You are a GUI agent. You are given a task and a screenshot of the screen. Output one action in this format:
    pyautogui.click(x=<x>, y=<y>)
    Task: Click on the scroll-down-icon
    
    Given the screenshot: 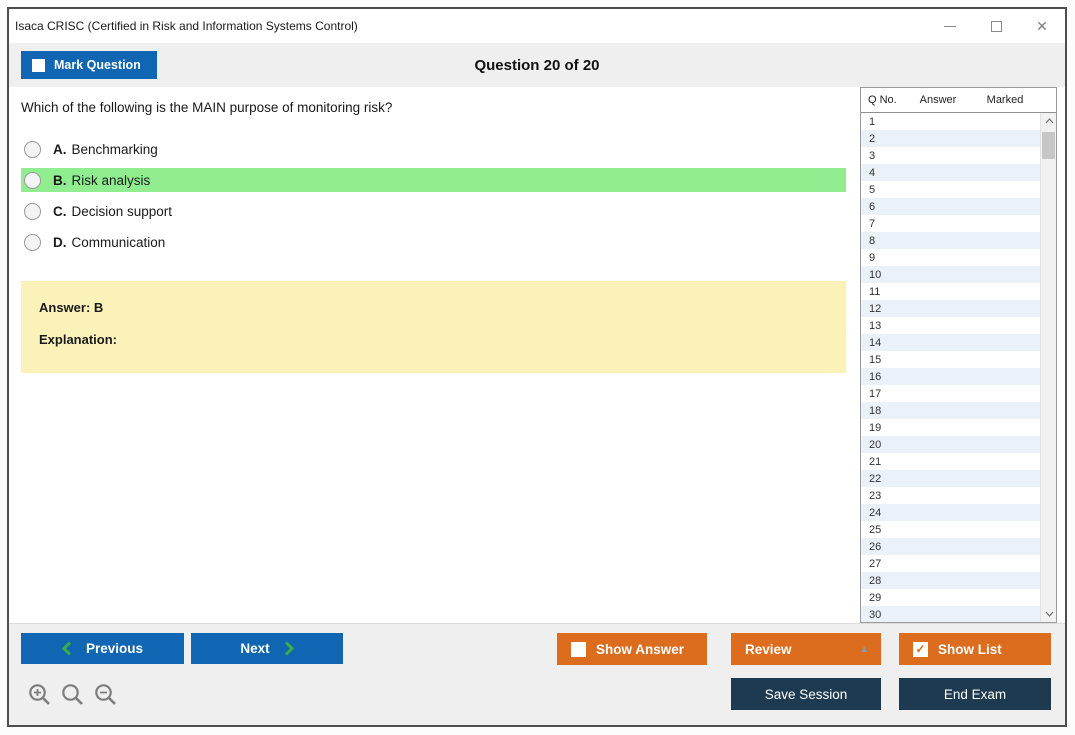 What is the action you would take?
    pyautogui.click(x=1048, y=614)
    